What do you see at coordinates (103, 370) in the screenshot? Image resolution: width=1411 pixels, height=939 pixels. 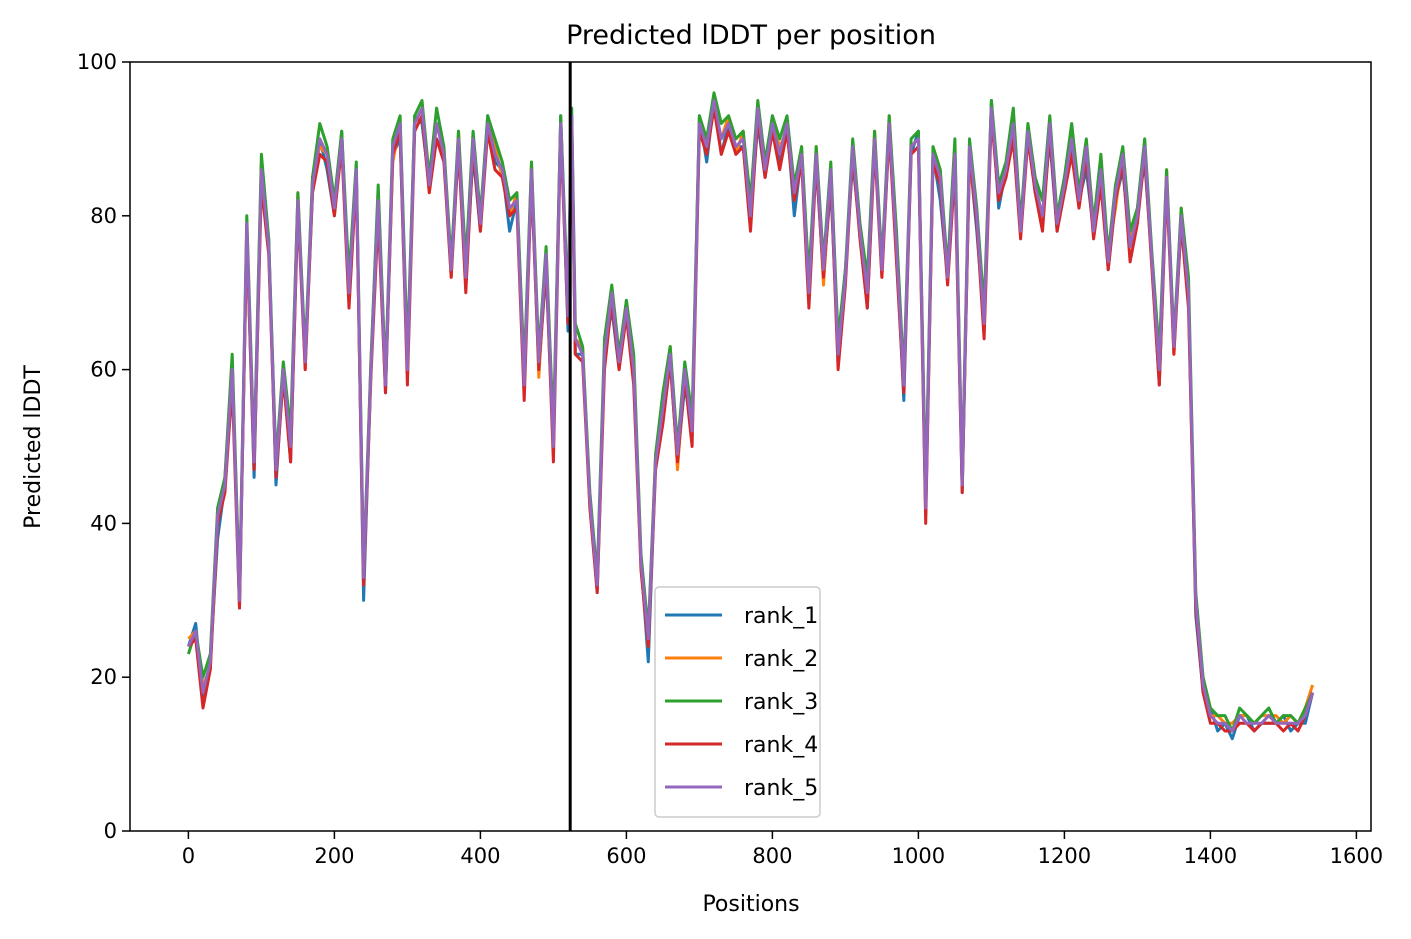 I see `y-tick-label: 60` at bounding box center [103, 370].